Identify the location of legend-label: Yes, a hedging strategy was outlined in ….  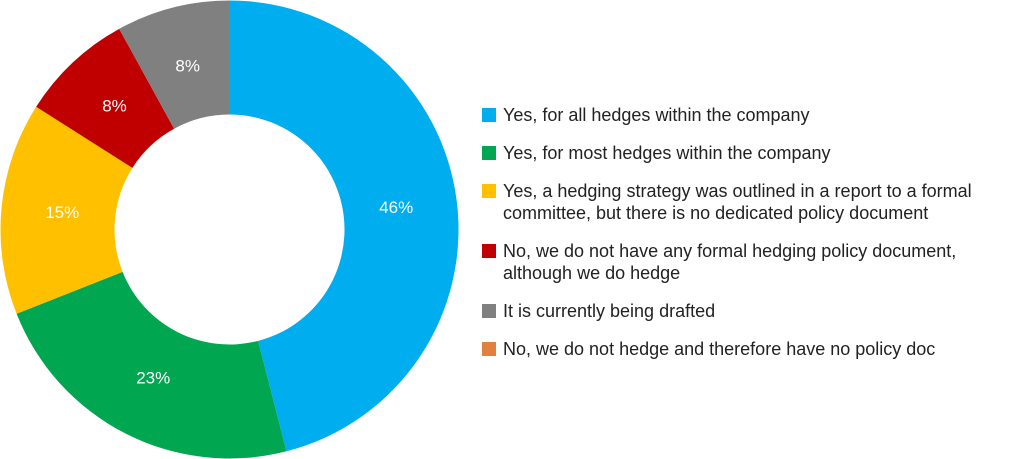
(737, 202).